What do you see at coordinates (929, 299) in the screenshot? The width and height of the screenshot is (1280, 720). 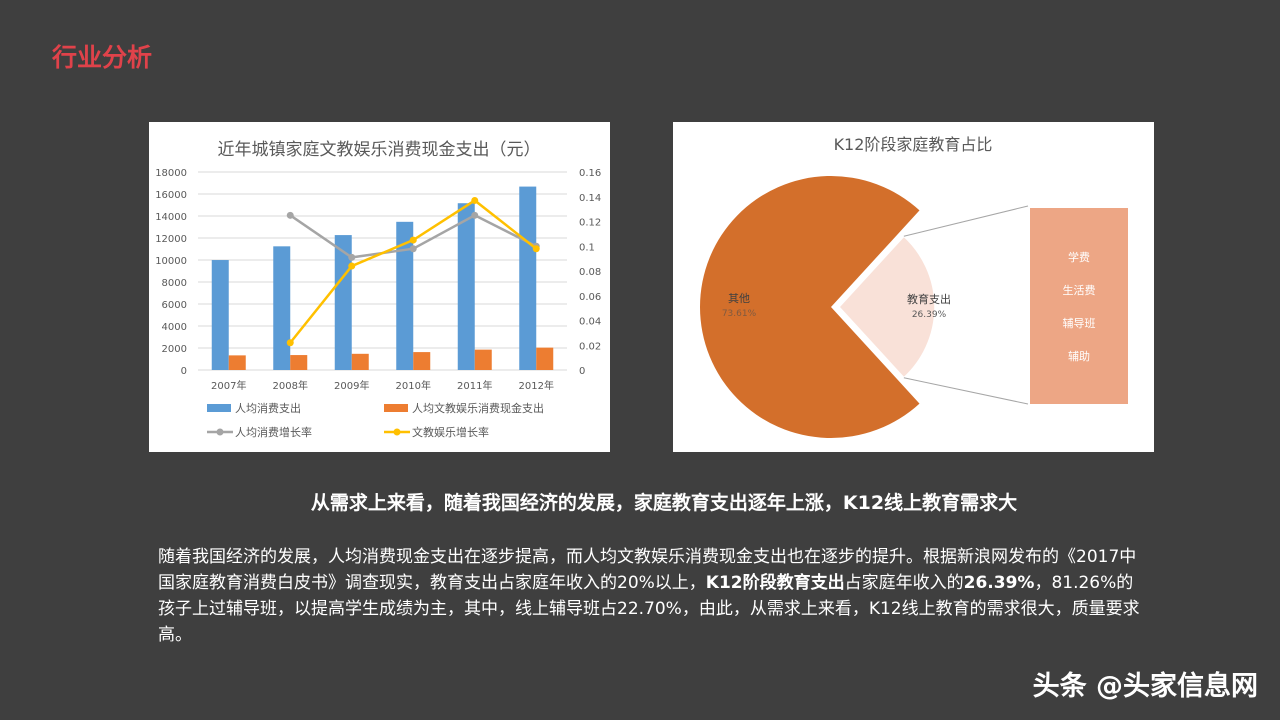 I see `slice-label: 教育支出` at bounding box center [929, 299].